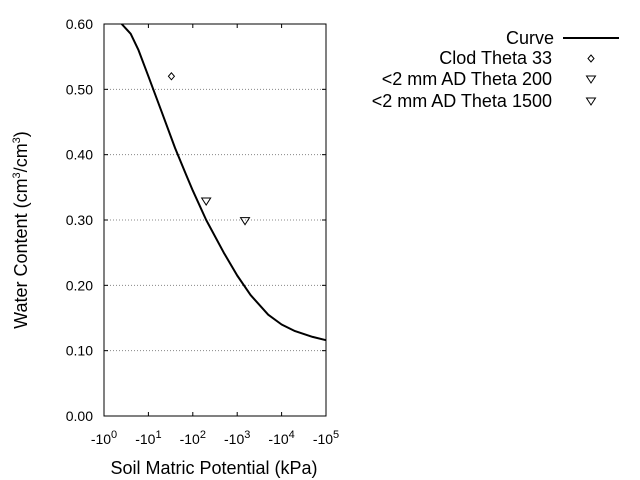 The height and width of the screenshot is (480, 640). I want to click on y-tick-label: 0.30, so click(79, 220).